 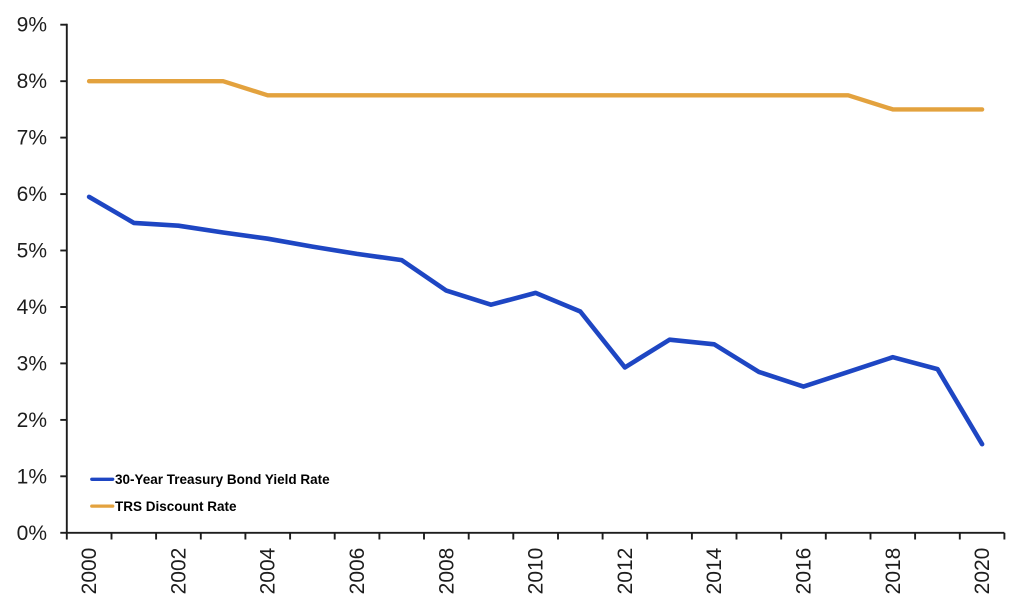 I want to click on svg-text: 2000, so click(x=89, y=571).